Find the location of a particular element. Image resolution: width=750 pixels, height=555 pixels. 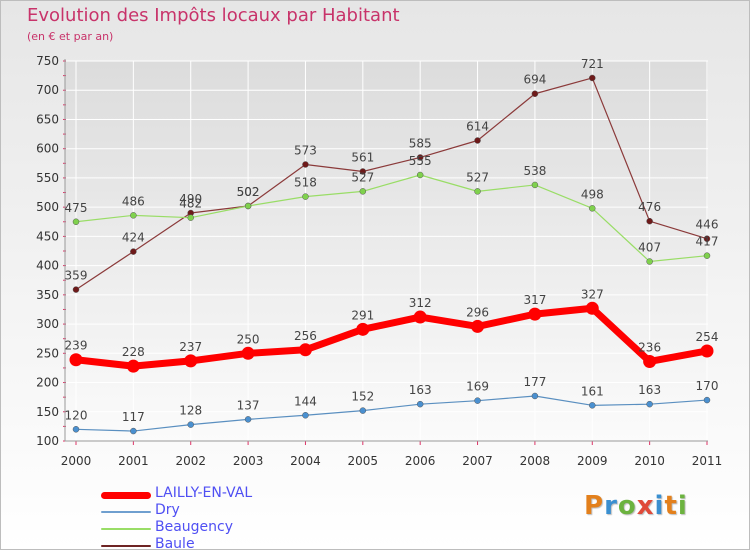

x-tick-label: 2003 is located at coordinates (248, 461).